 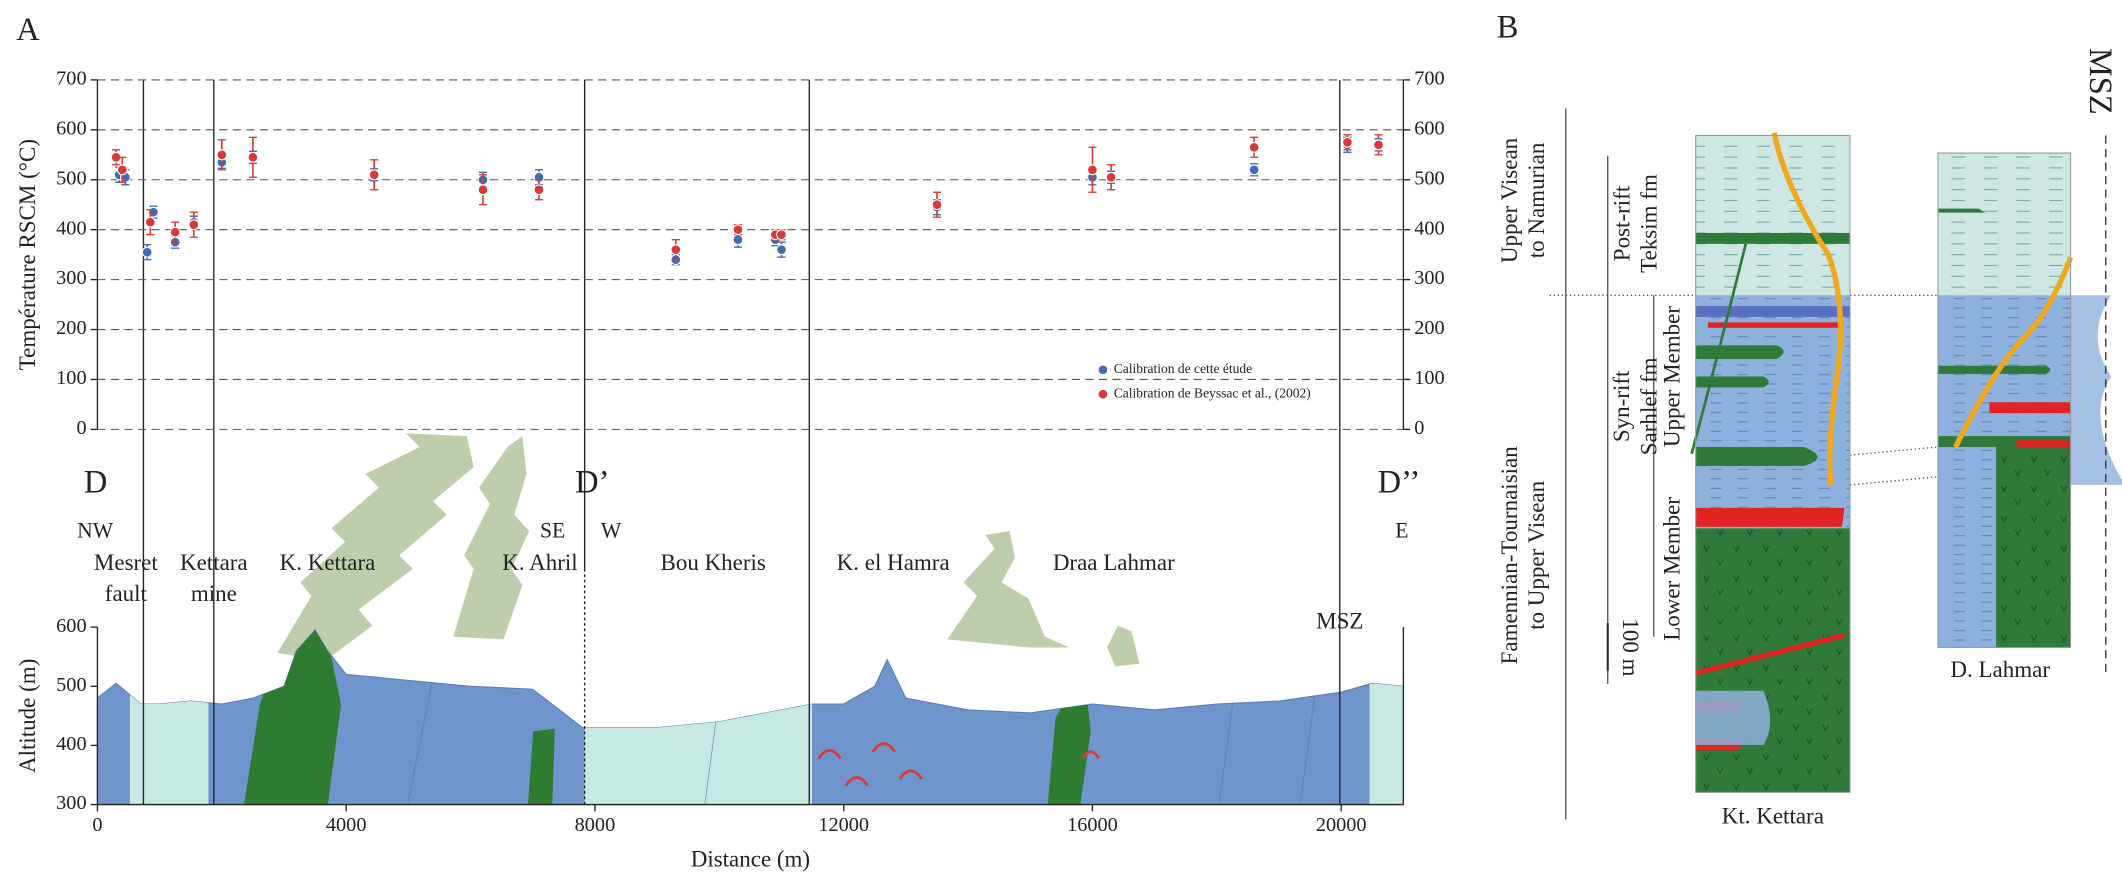 What do you see at coordinates (843, 825) in the screenshot?
I see `x-tick-label: 12000` at bounding box center [843, 825].